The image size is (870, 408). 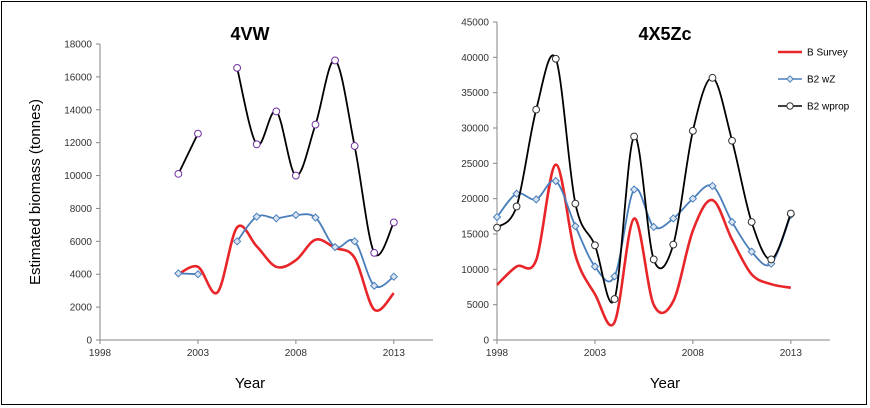 I want to click on x-tick-label: 2013, so click(x=394, y=353).